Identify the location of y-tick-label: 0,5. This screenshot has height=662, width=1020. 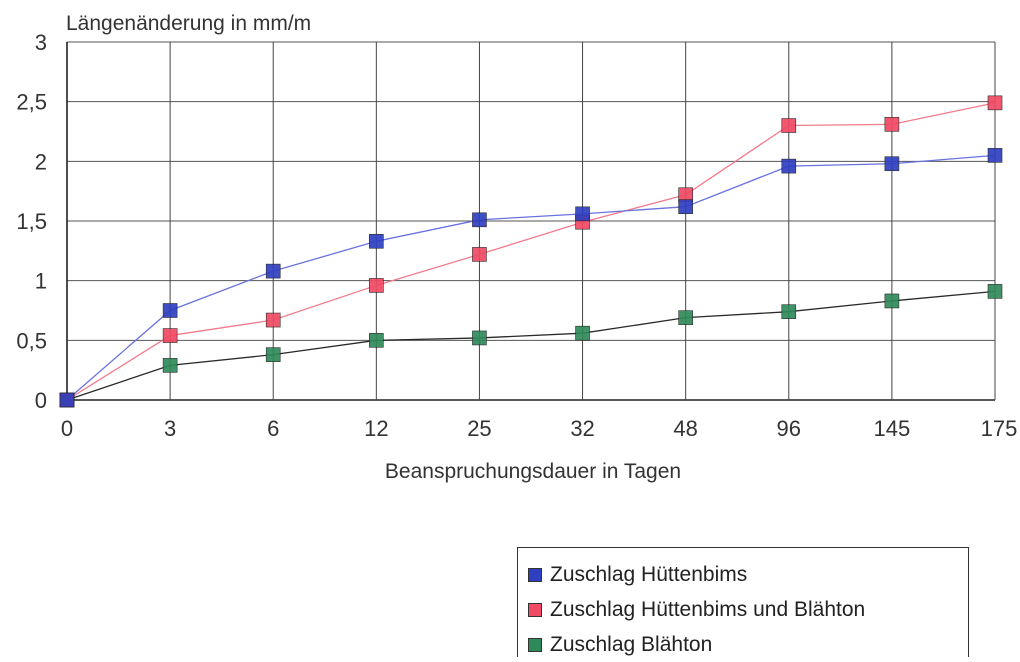
(31, 340).